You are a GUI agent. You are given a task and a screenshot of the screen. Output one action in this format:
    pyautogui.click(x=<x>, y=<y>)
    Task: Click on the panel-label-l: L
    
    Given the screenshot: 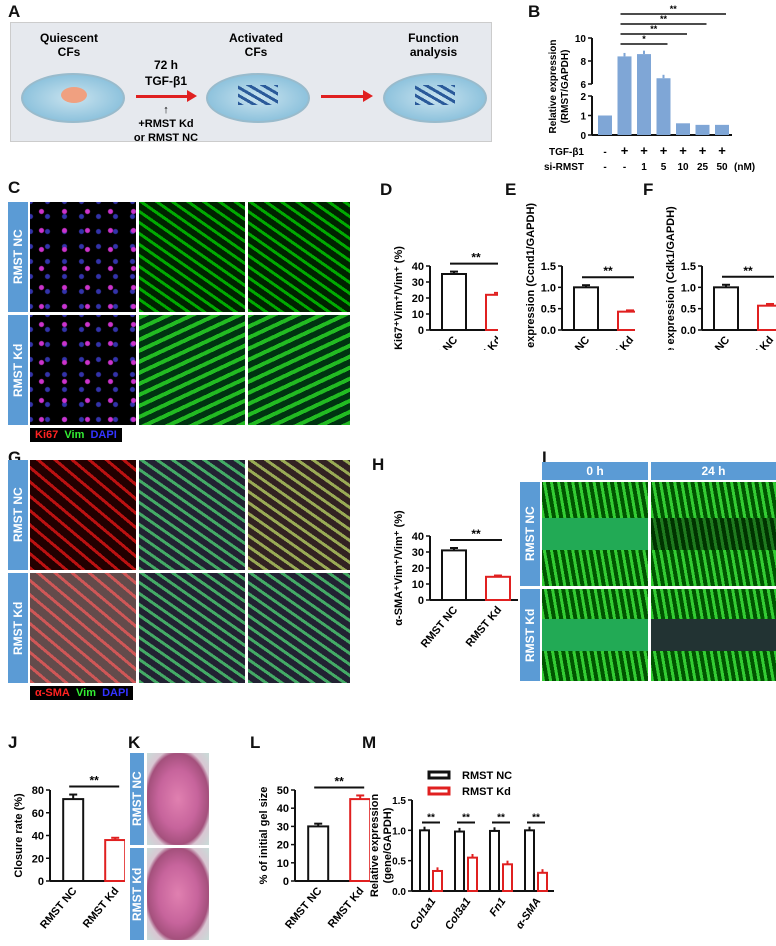 What is the action you would take?
    pyautogui.click(x=255, y=742)
    